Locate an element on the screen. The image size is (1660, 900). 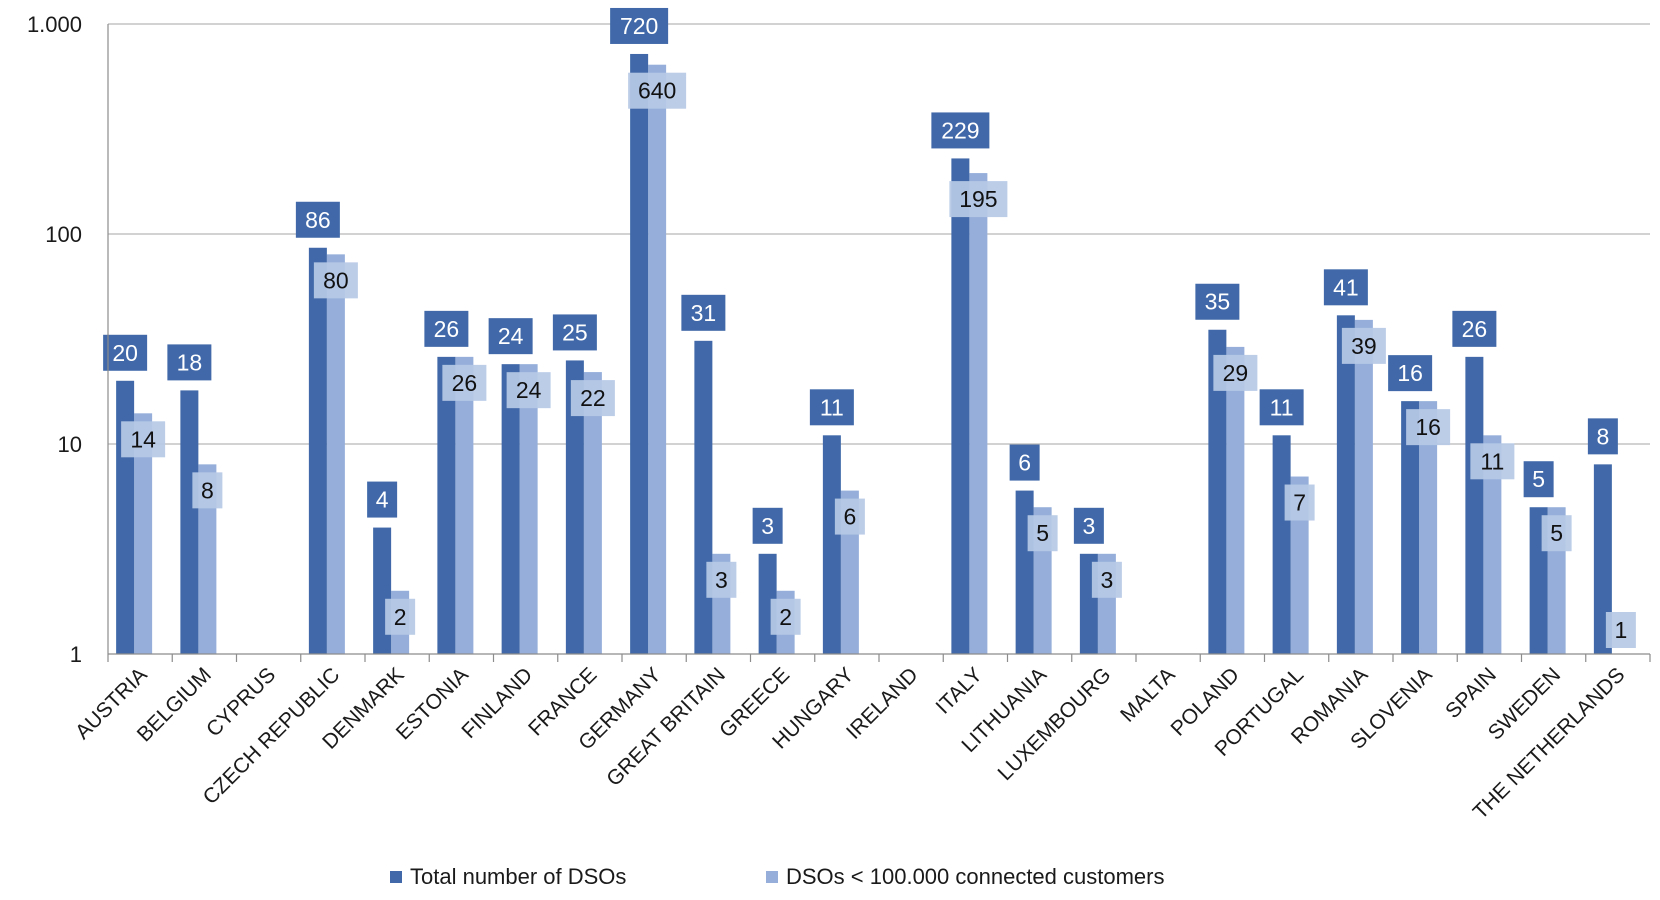
data-label-small: 39 is located at coordinates (1364, 346).